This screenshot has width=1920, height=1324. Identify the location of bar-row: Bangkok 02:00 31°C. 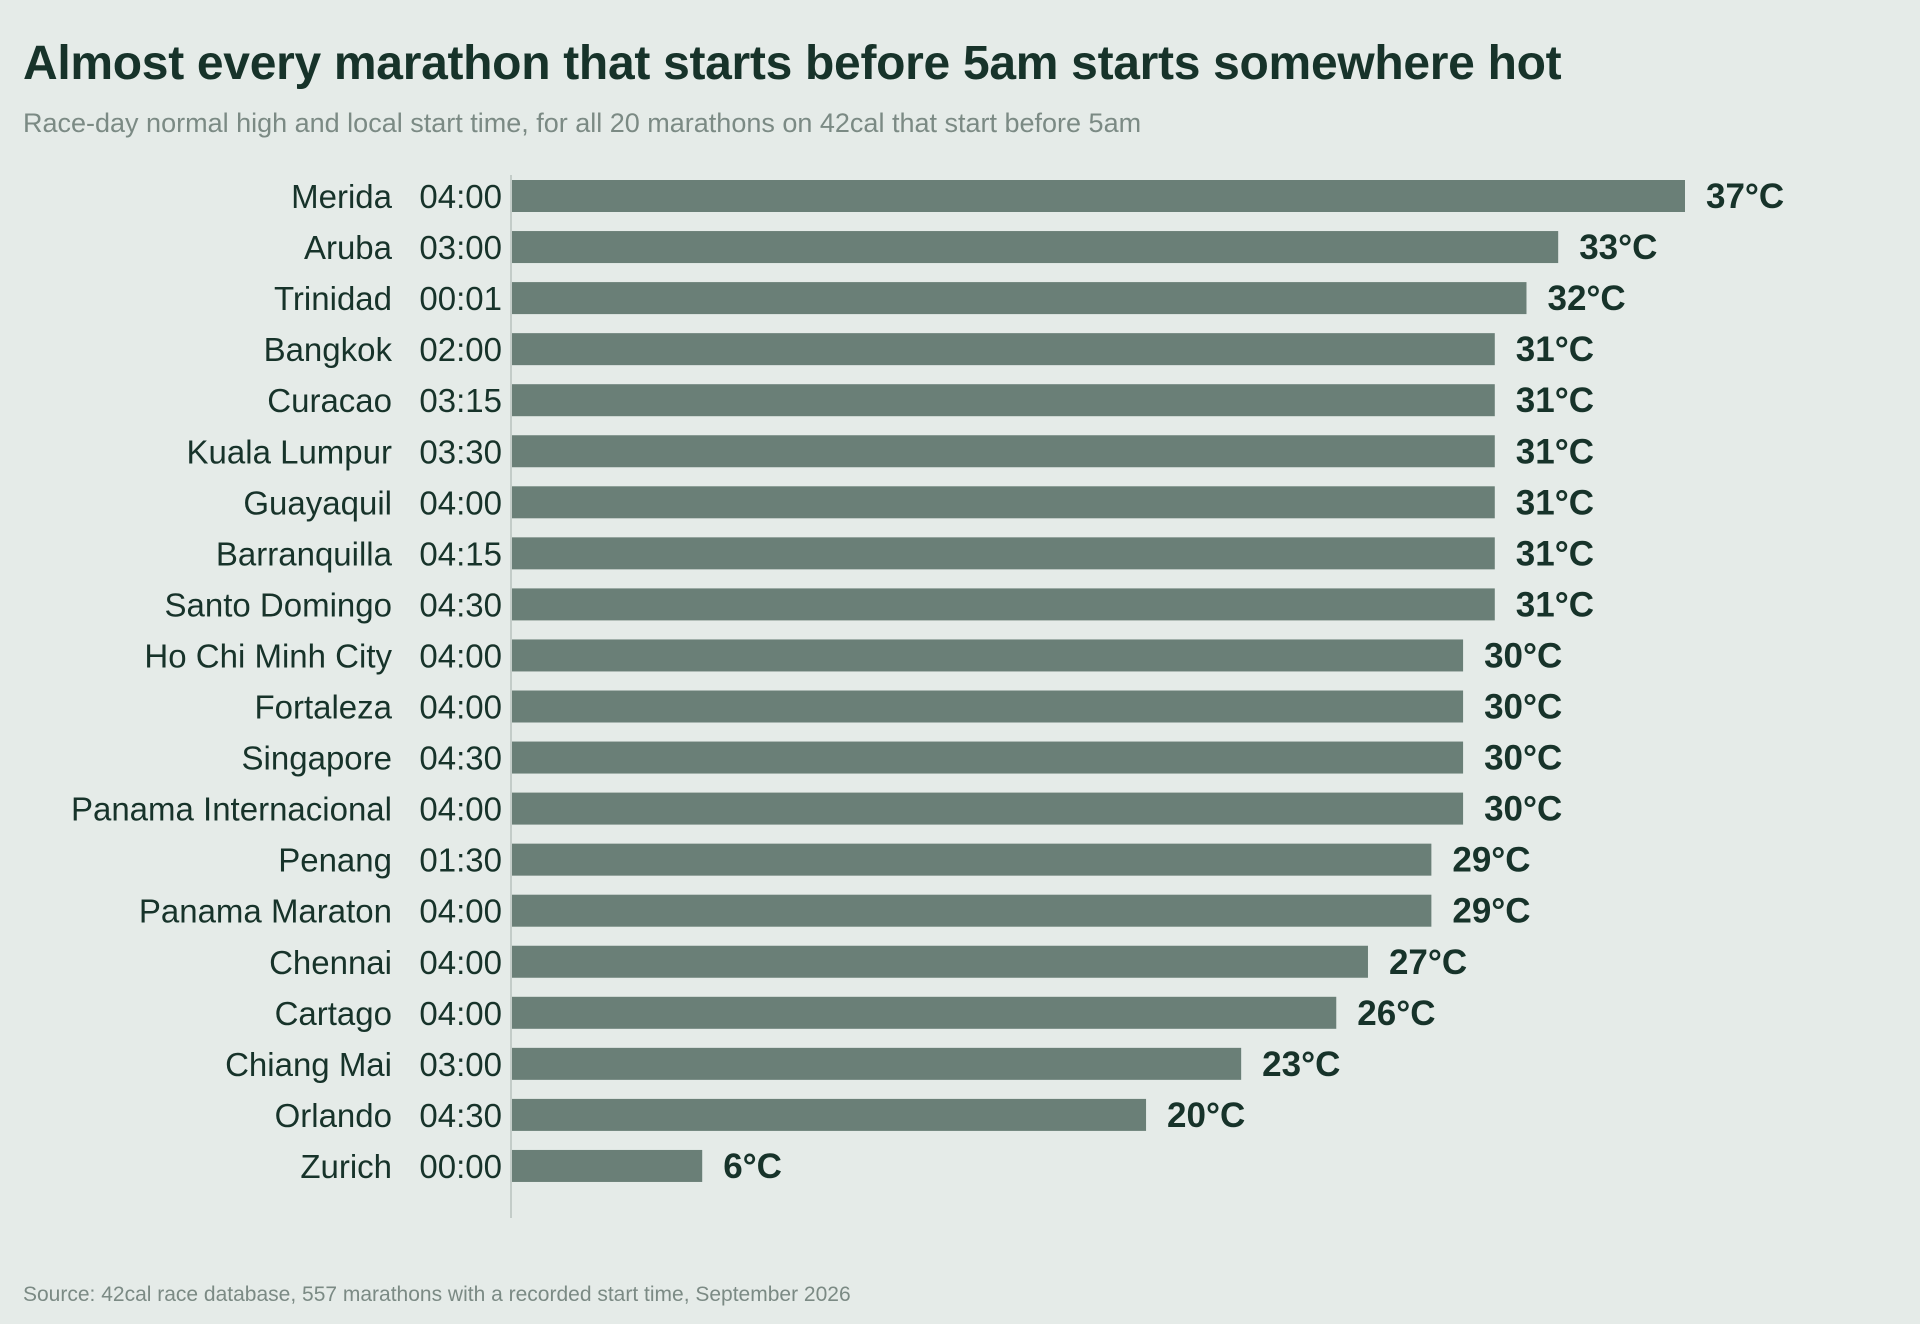
(929, 349).